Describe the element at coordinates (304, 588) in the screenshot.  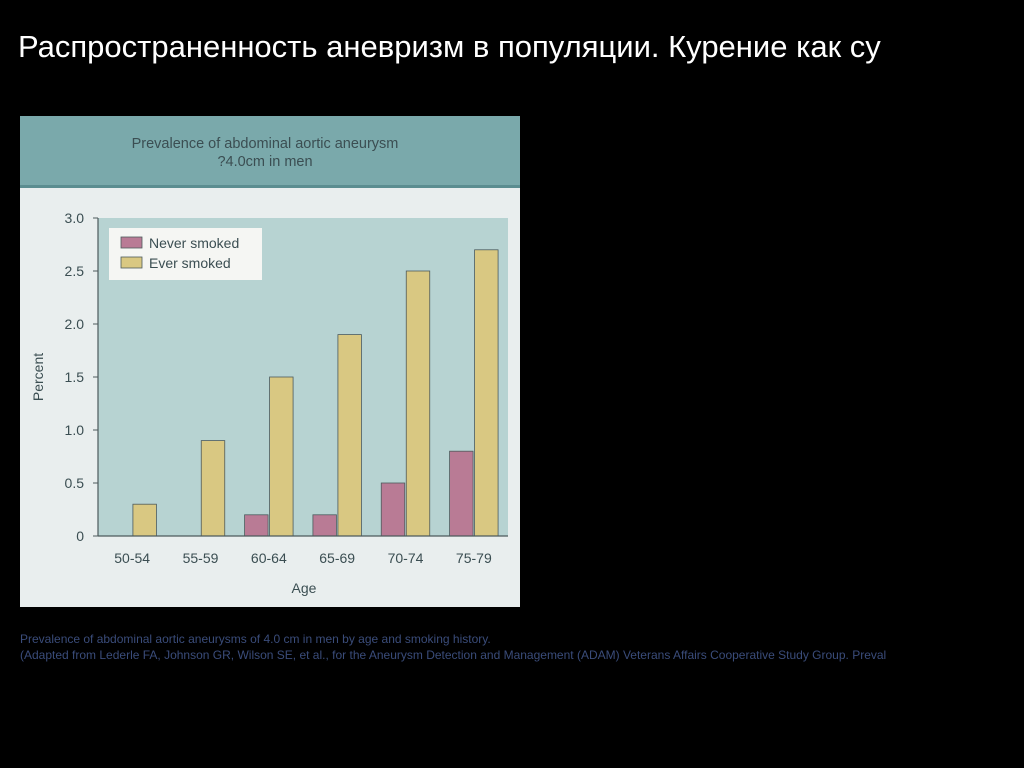
I see `x-axis-label: Age` at that location.